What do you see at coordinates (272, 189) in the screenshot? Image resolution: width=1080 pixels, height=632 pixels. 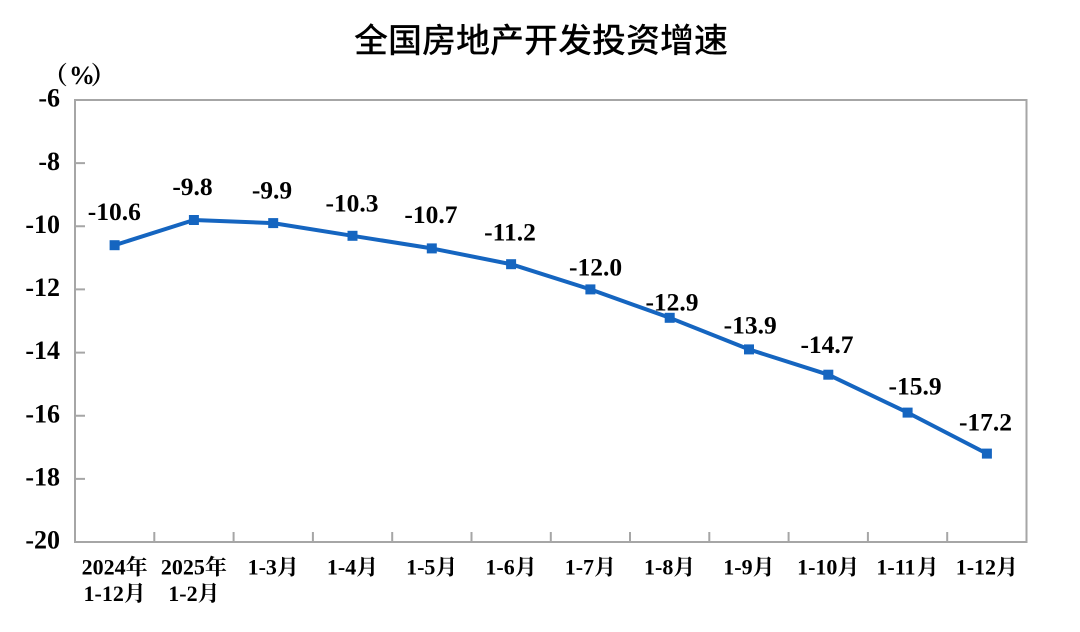 I see `svg-text: -9.9` at bounding box center [272, 189].